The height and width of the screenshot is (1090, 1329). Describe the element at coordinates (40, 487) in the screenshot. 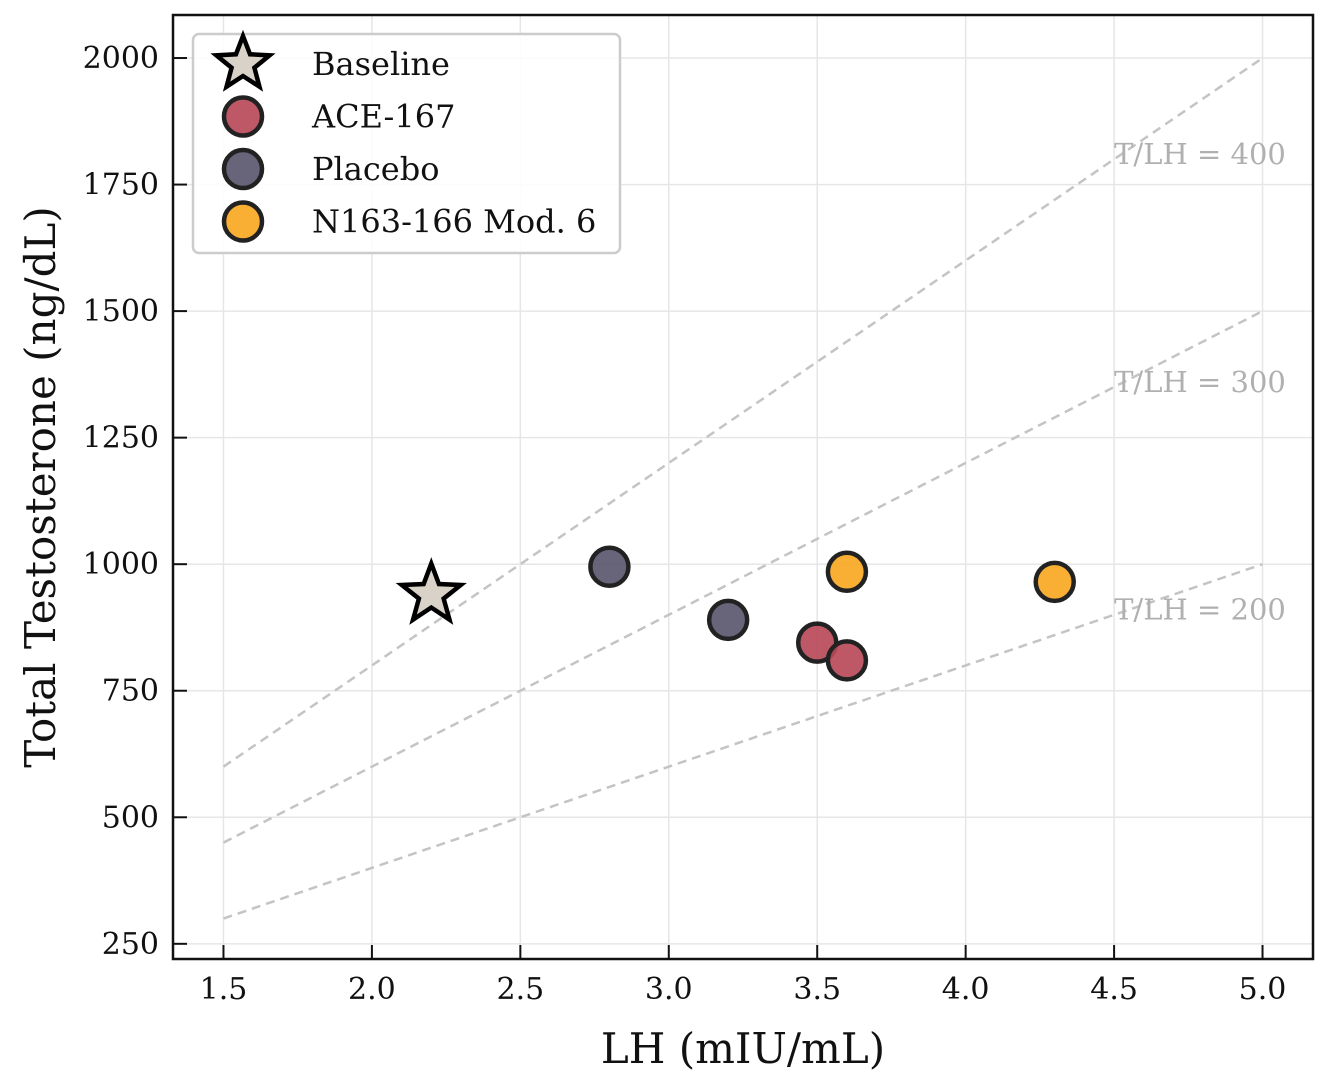

I see `y-axis-title: Total Testosterone (ng/dL)` at that location.